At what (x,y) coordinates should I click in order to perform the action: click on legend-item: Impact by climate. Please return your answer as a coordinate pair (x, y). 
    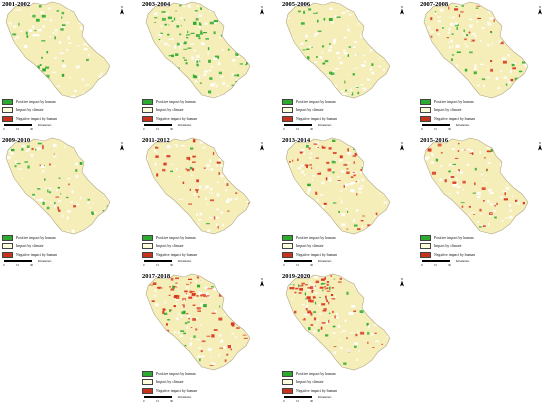
    Looking at the image, I should click on (327, 246).